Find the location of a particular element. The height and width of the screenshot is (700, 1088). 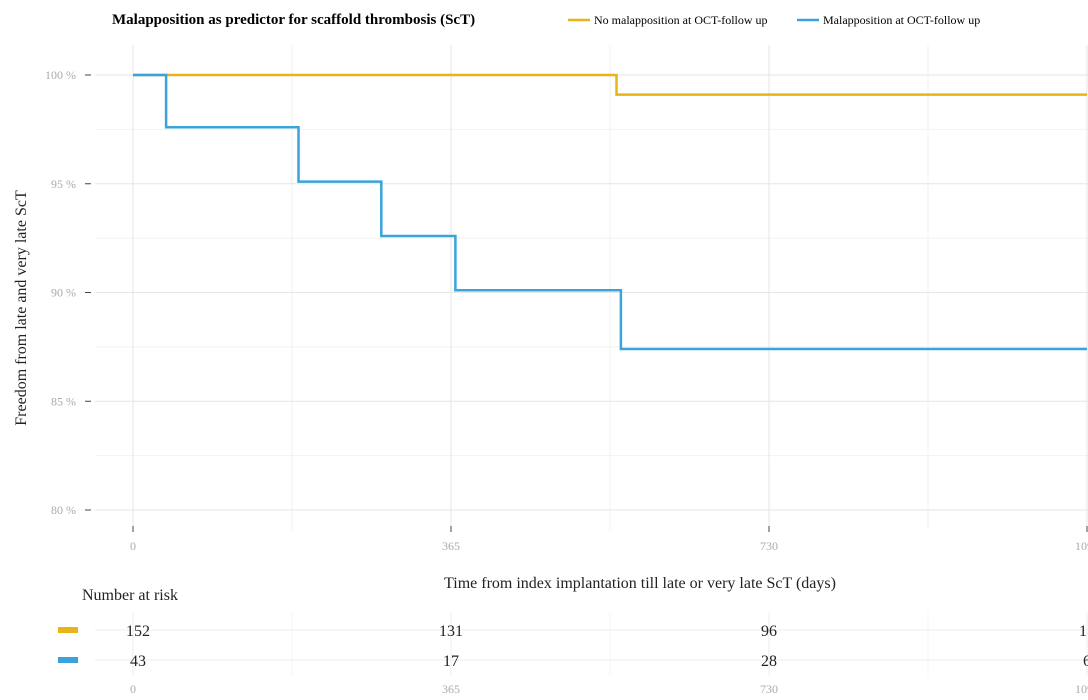

x-tick-label: 730 is located at coordinates (769, 546).